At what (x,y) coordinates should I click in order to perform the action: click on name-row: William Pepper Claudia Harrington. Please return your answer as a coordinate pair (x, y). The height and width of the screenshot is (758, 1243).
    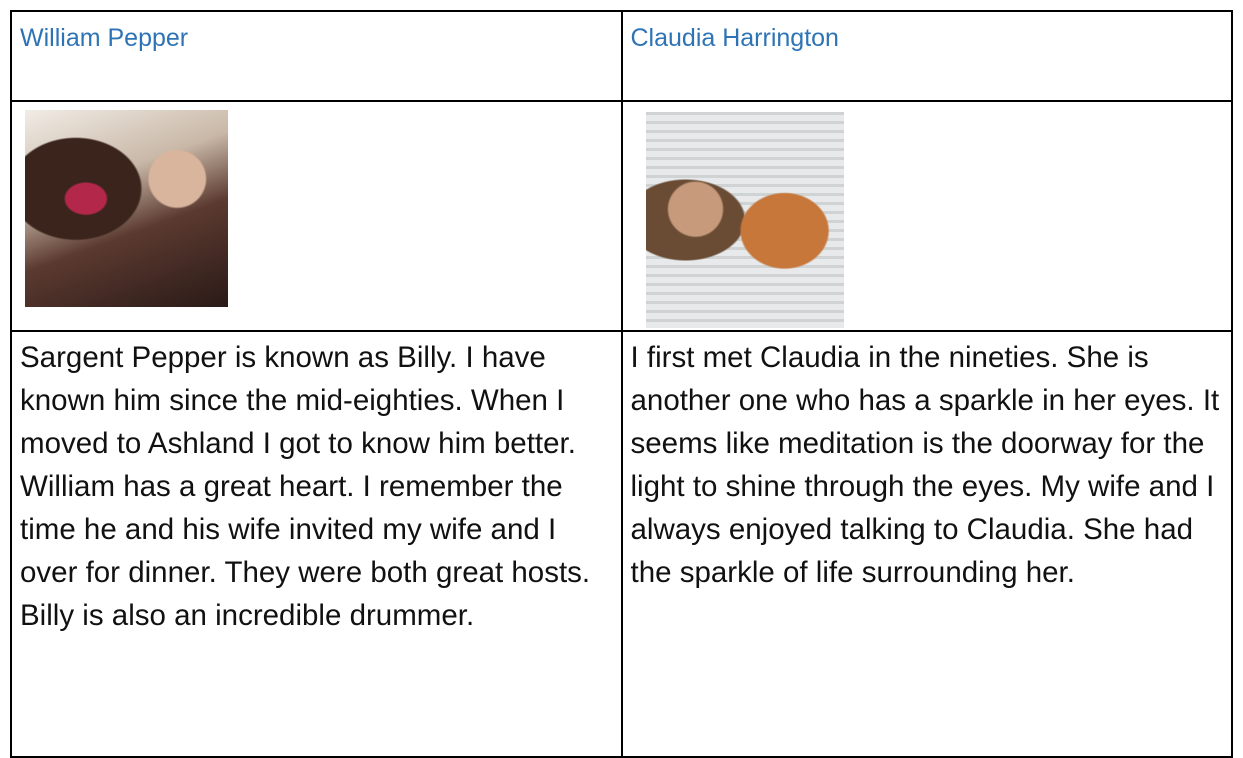
    Looking at the image, I should click on (621, 56).